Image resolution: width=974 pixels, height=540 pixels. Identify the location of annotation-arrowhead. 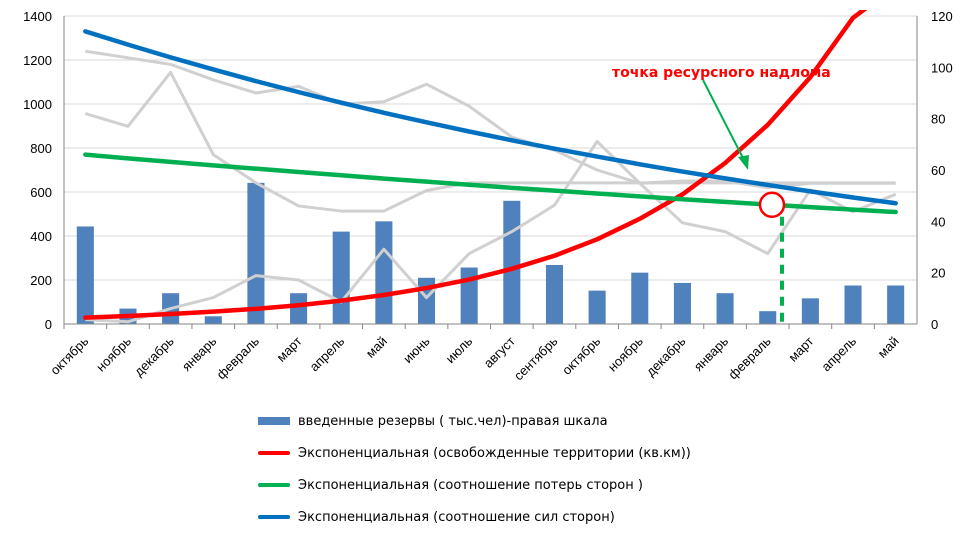
(743, 162).